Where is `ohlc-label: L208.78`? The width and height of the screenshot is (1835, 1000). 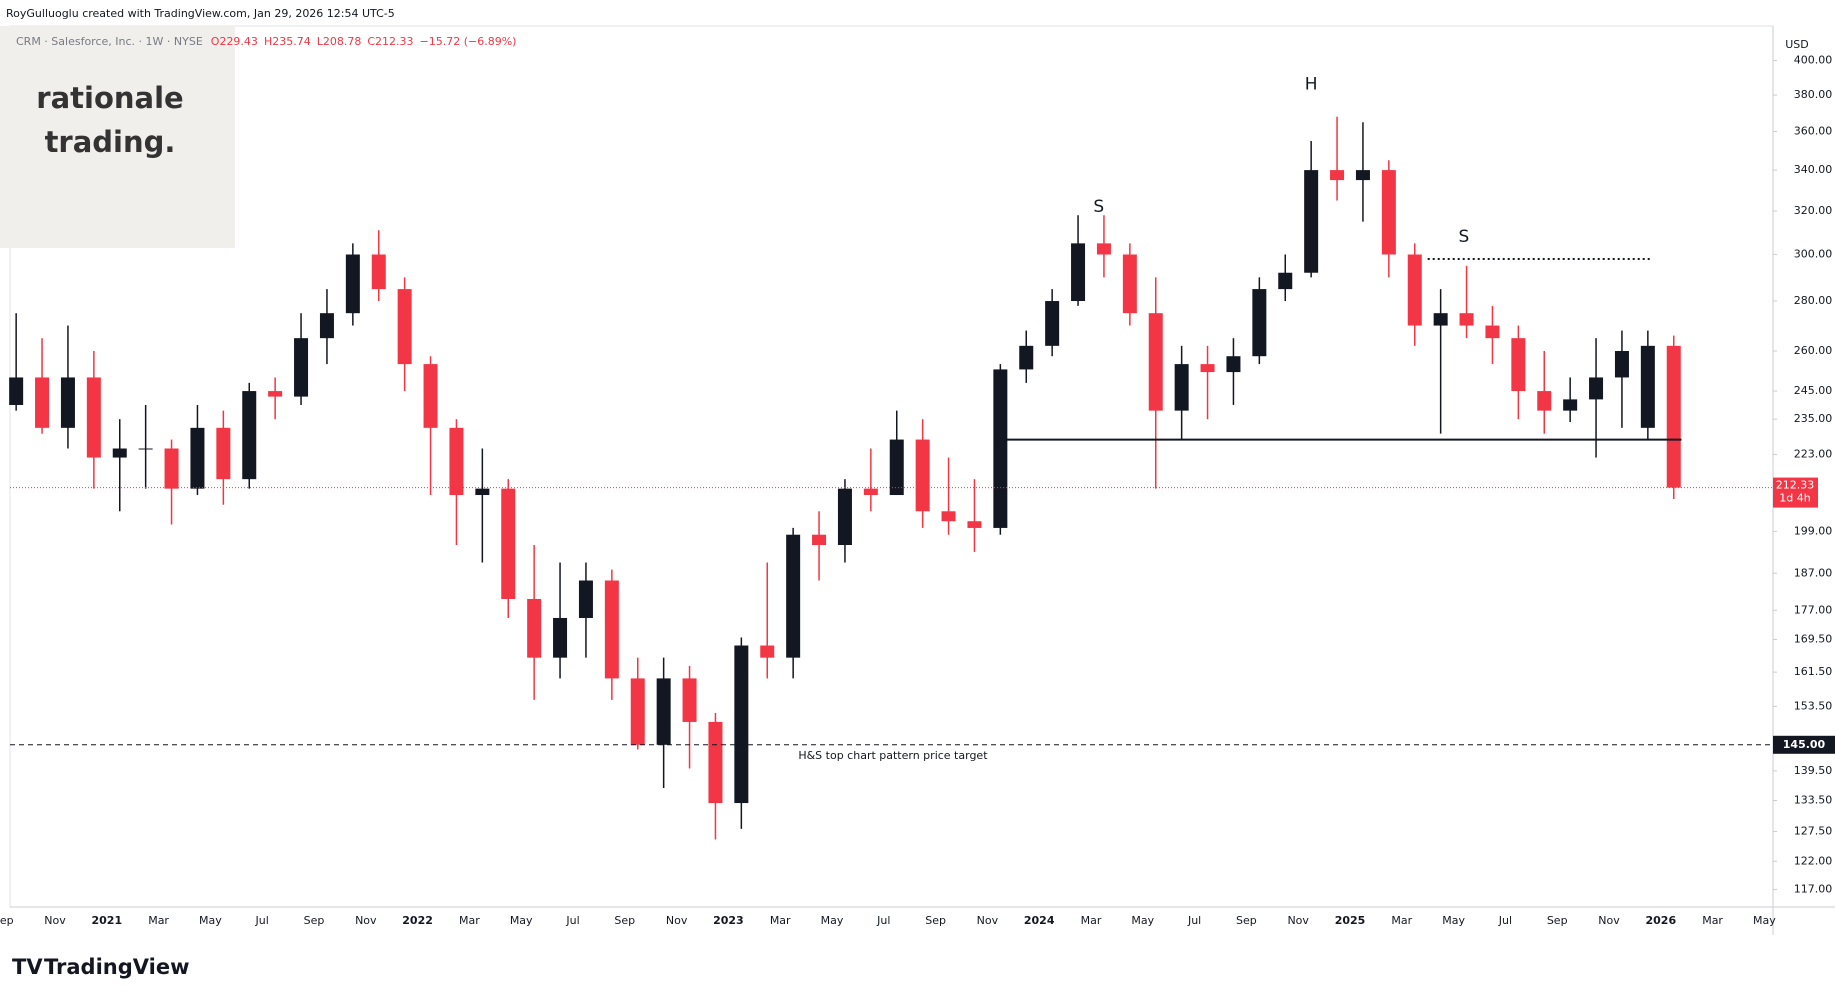 ohlc-label: L208.78 is located at coordinates (339, 41).